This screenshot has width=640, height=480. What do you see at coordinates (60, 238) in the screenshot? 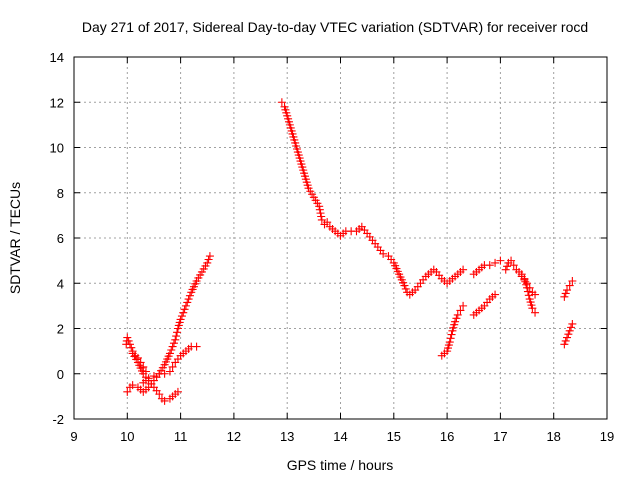
I see `y-tick-label: 6` at bounding box center [60, 238].